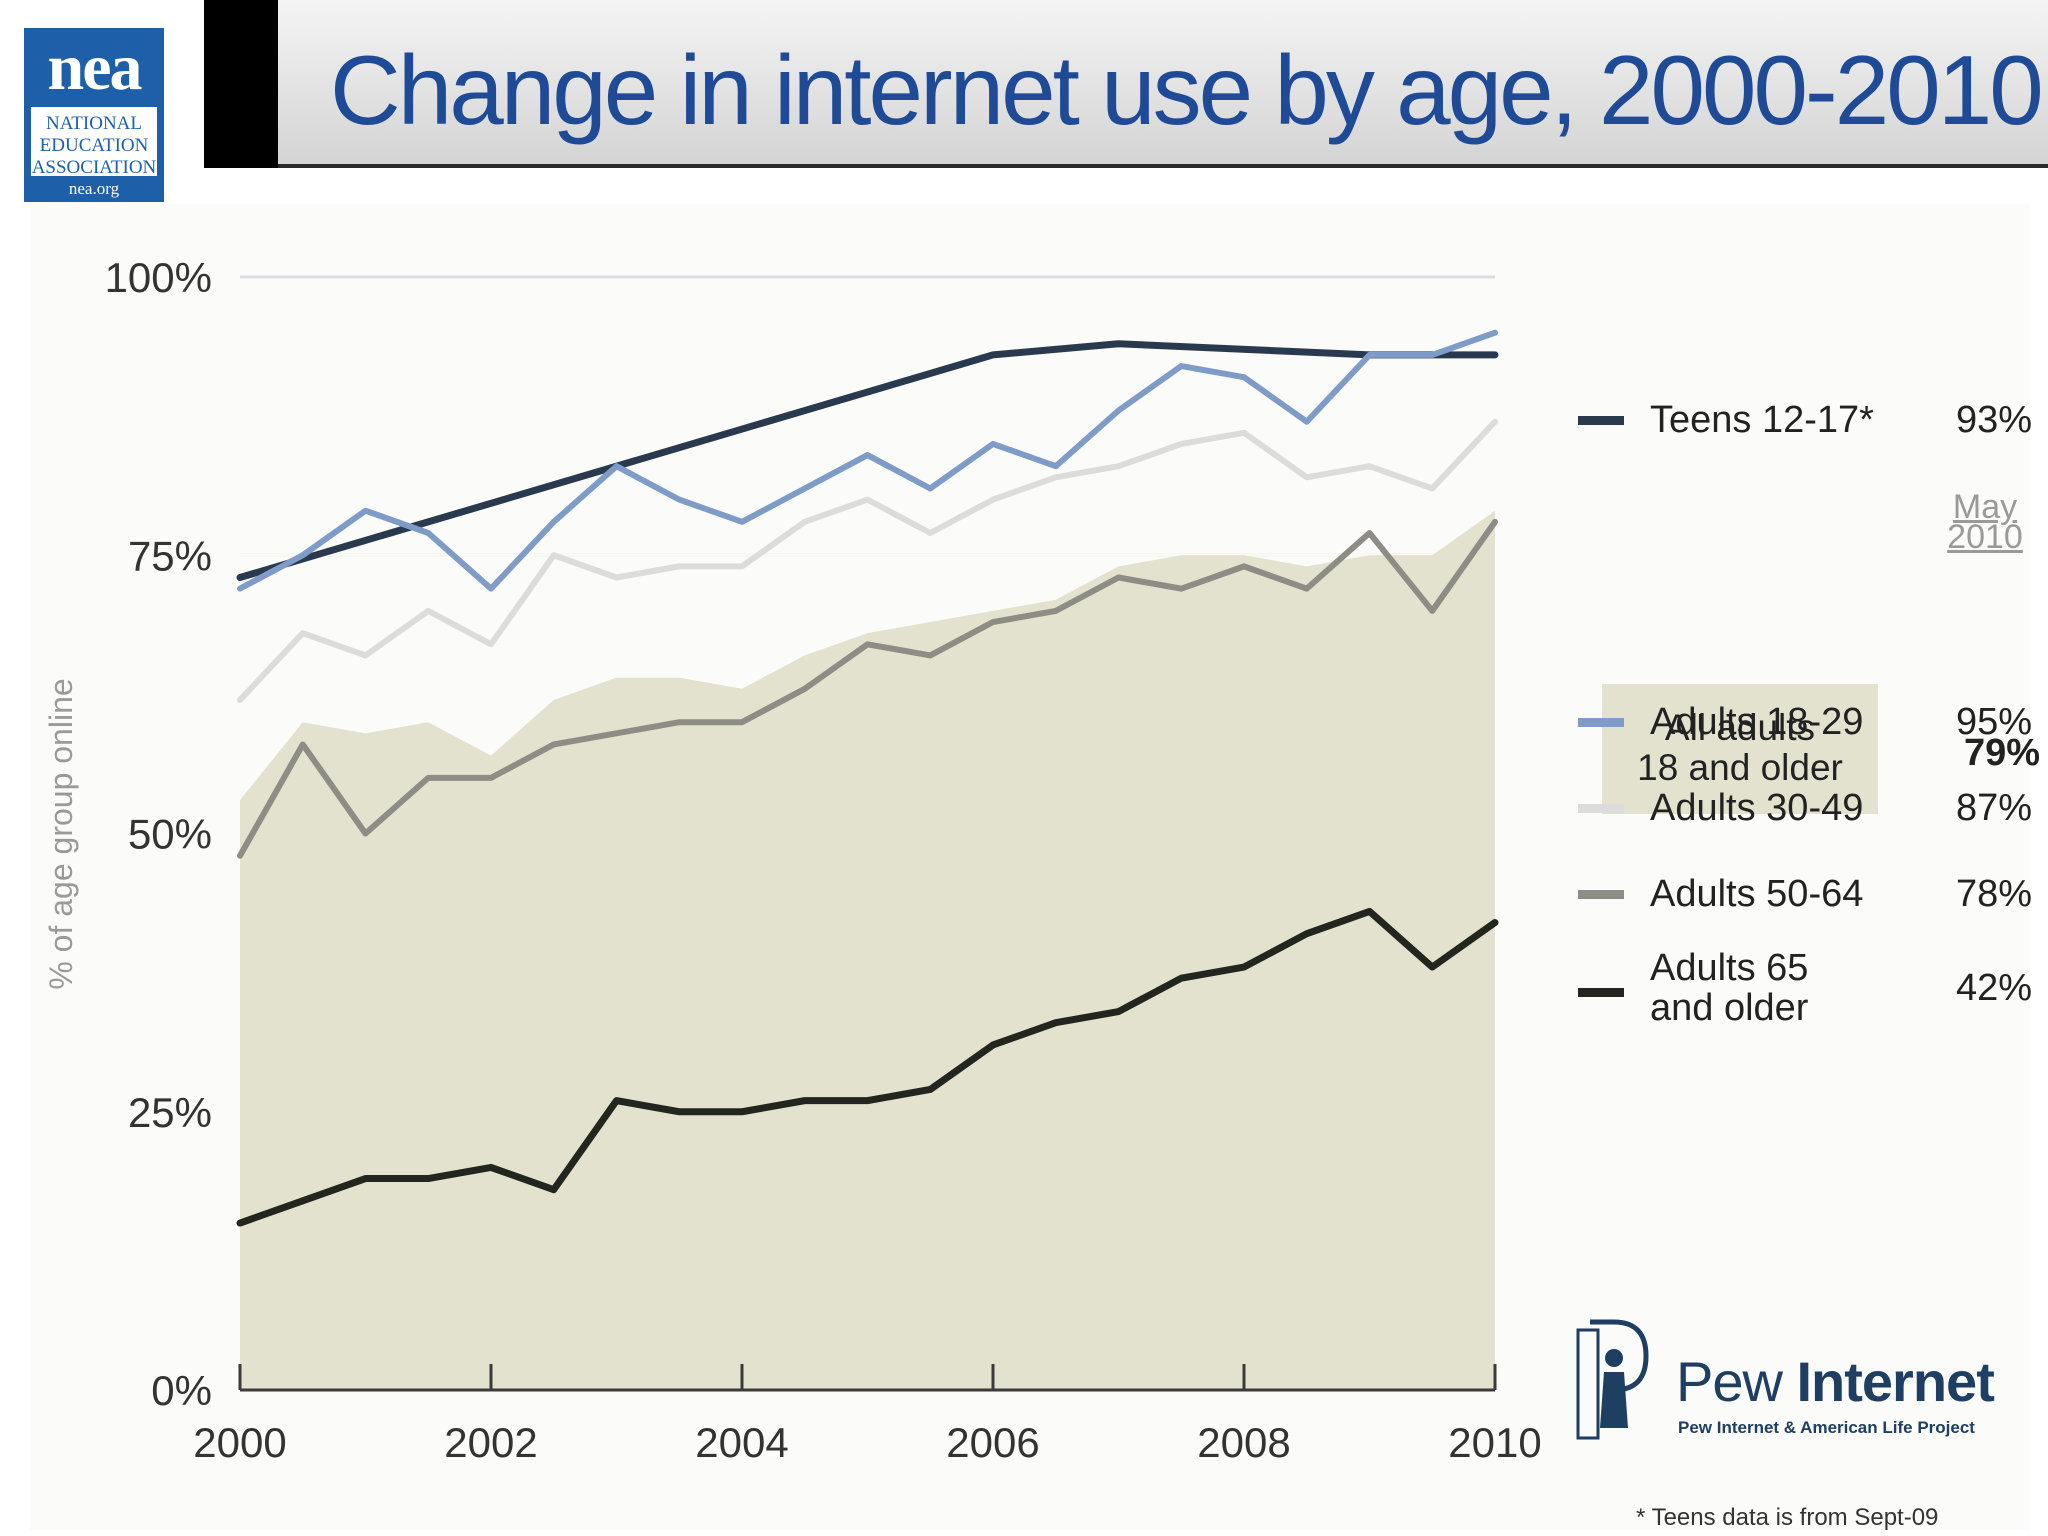  What do you see at coordinates (1826, 1427) in the screenshot?
I see `pew-tagline: Pew Internet & American Life Project` at bounding box center [1826, 1427].